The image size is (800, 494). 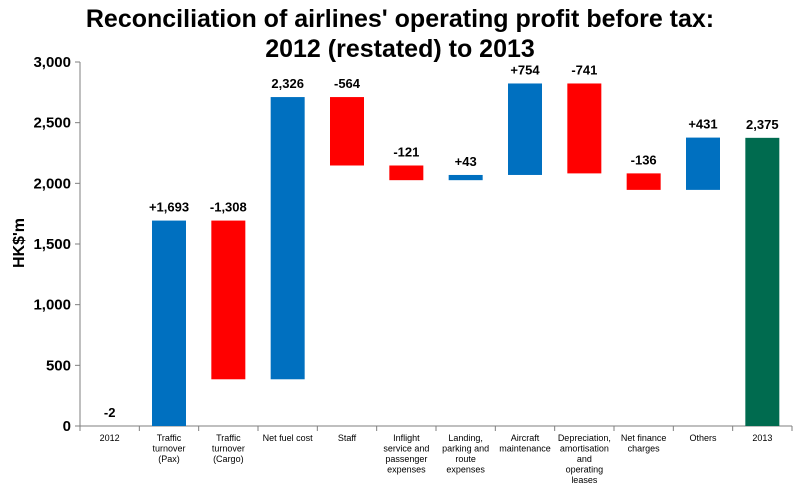 What do you see at coordinates (287, 83) in the screenshot?
I see `data-label: 2,326` at bounding box center [287, 83].